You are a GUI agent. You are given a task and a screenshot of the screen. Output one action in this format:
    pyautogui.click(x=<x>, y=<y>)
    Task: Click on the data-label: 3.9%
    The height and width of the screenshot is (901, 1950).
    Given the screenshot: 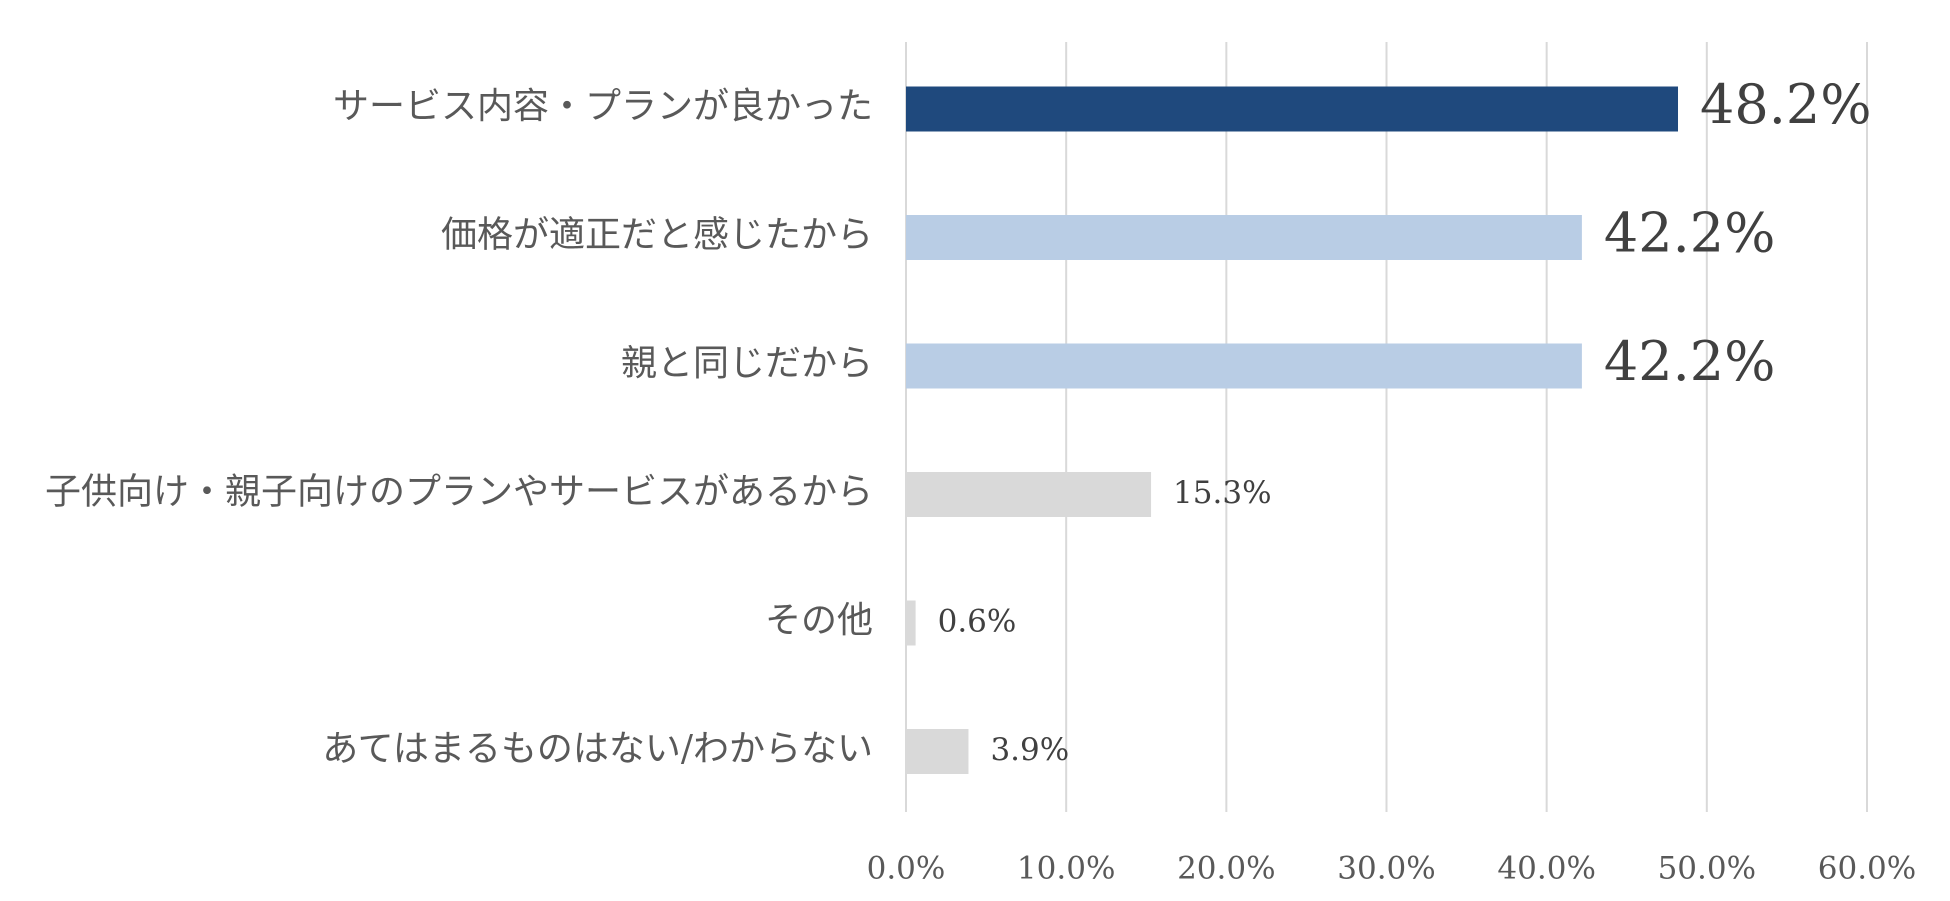 What is the action you would take?
    pyautogui.click(x=1029, y=750)
    